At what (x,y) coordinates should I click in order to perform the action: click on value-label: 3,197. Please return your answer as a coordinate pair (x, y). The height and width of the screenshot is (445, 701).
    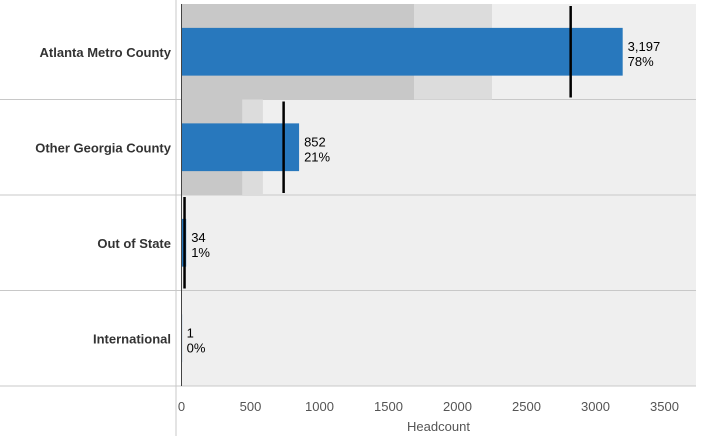
    Looking at the image, I should click on (644, 46).